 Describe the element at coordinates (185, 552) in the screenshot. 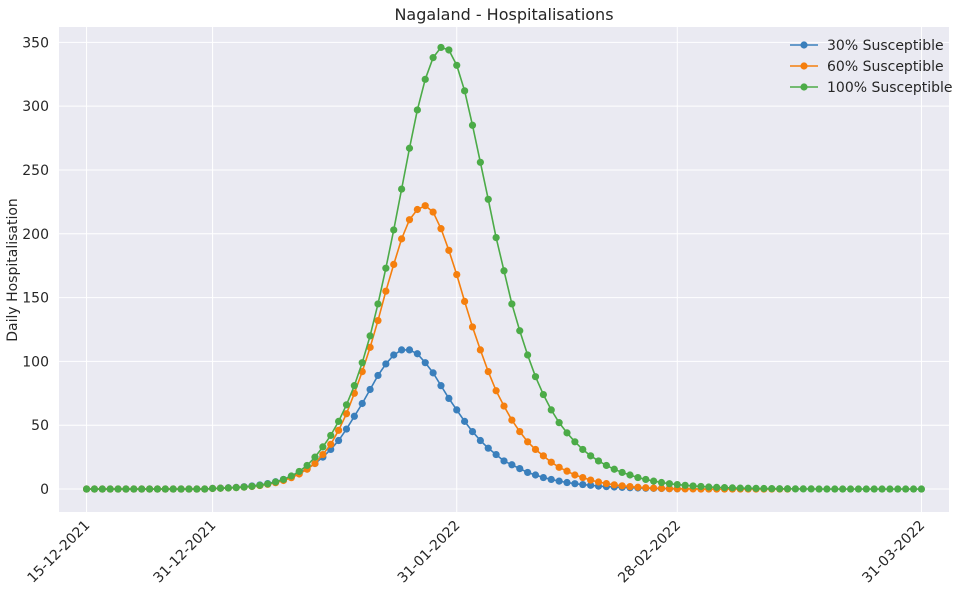

I see `x-tick-label: 31-12-2021` at that location.